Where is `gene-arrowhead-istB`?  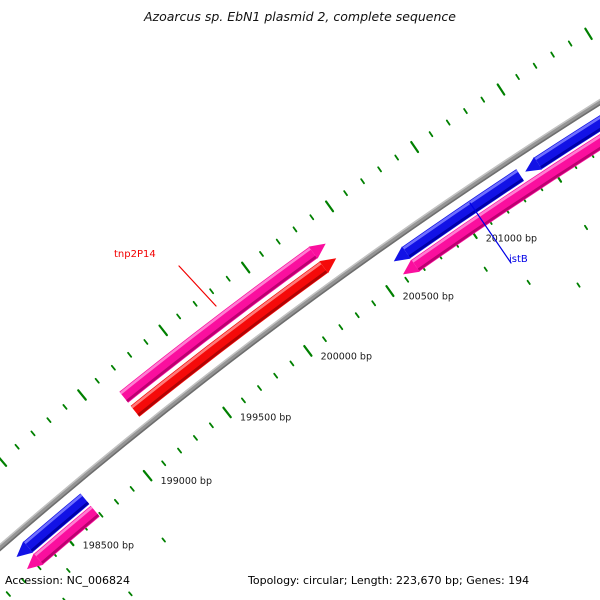
gene-arrowhead-istB is located at coordinates (402, 254).